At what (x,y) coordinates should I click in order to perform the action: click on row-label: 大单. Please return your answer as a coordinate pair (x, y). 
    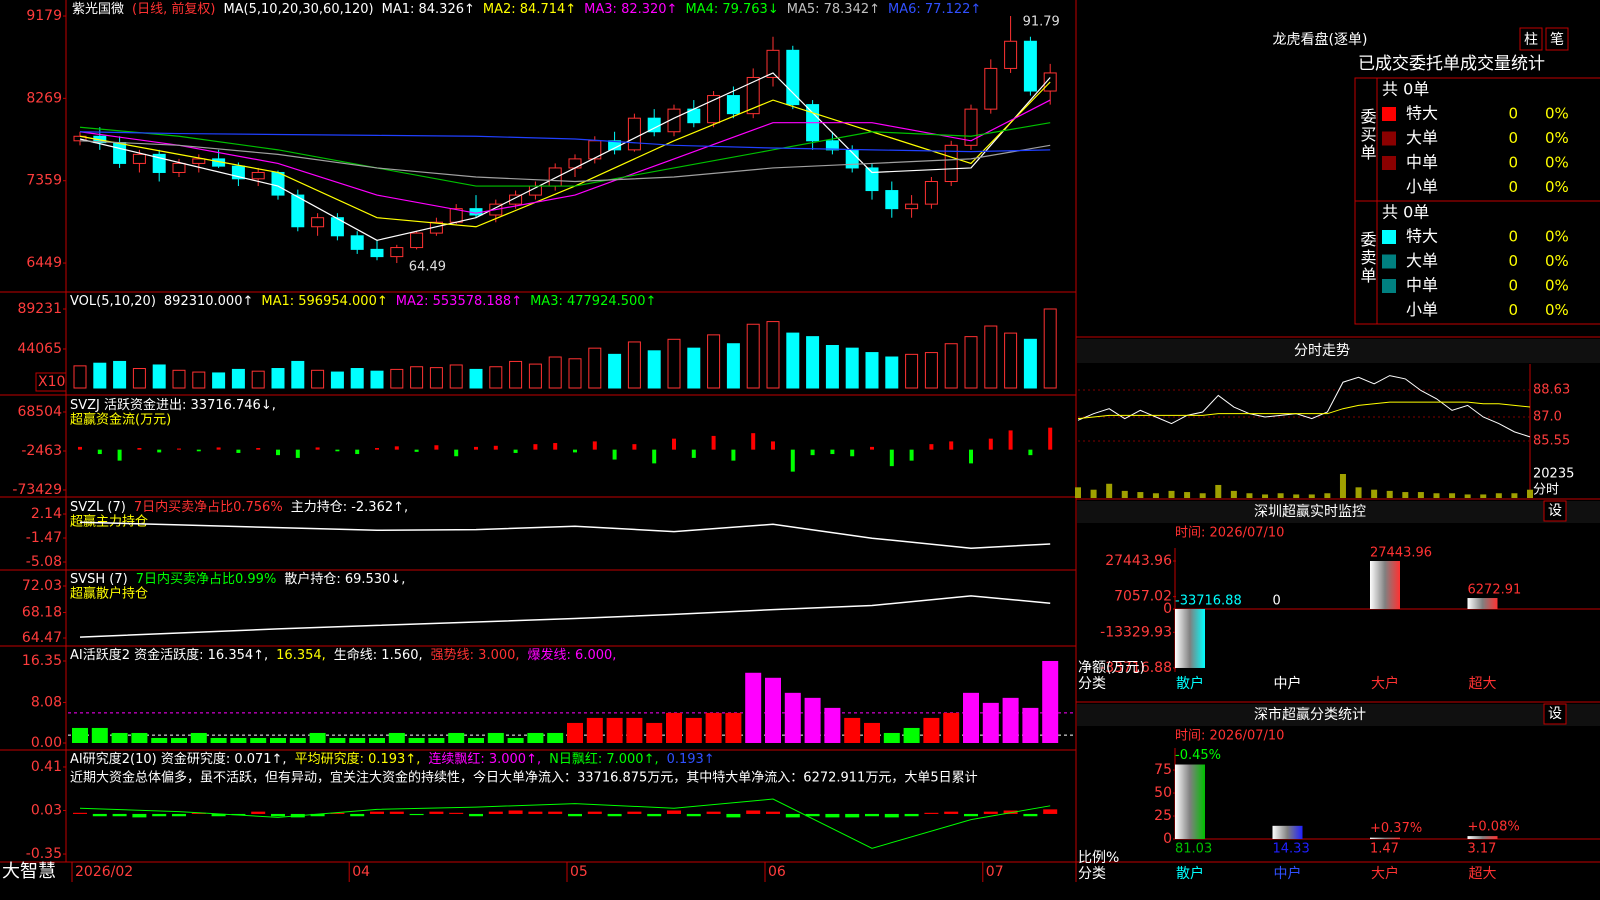
    Looking at the image, I should click on (1422, 260).